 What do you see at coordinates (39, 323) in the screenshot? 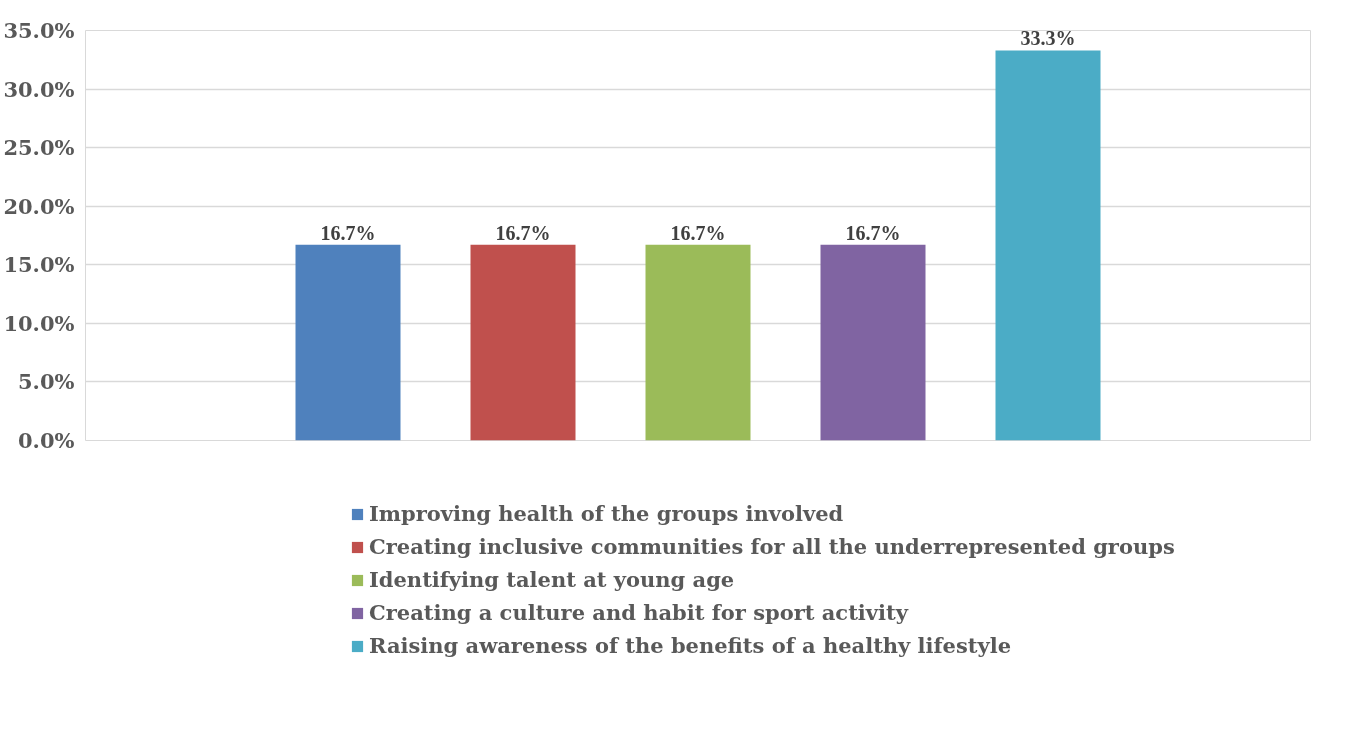
I see `y-tick-label: 10.0%` at bounding box center [39, 323].